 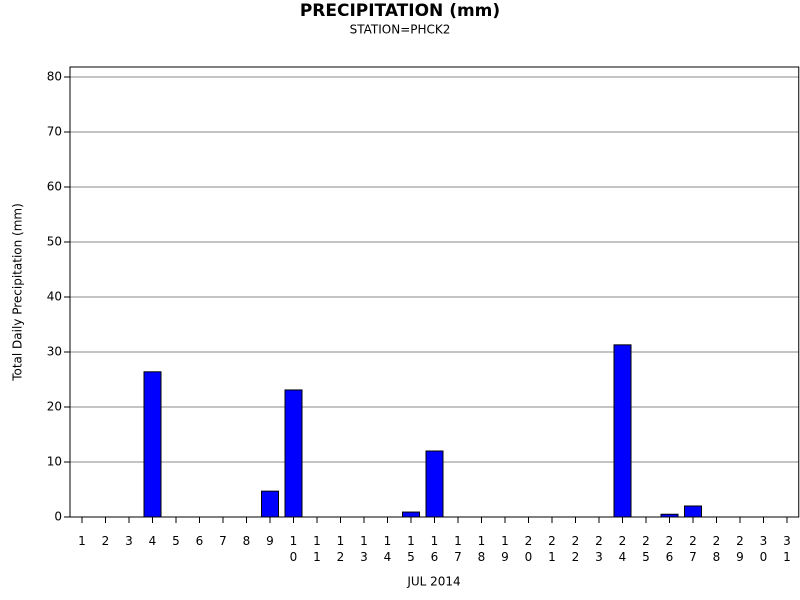 I want to click on x-tick-label: 18, so click(x=482, y=550).